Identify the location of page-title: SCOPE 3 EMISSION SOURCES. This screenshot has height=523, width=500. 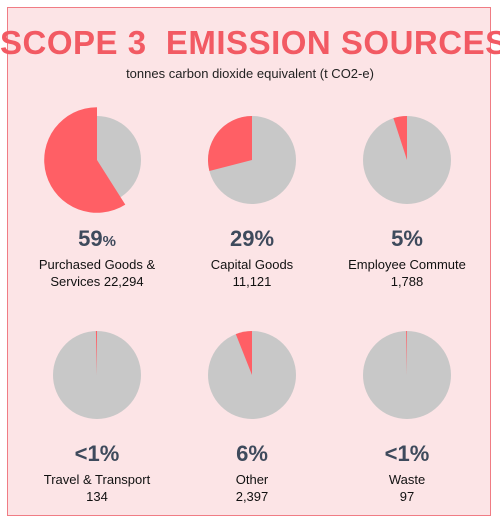
(250, 42).